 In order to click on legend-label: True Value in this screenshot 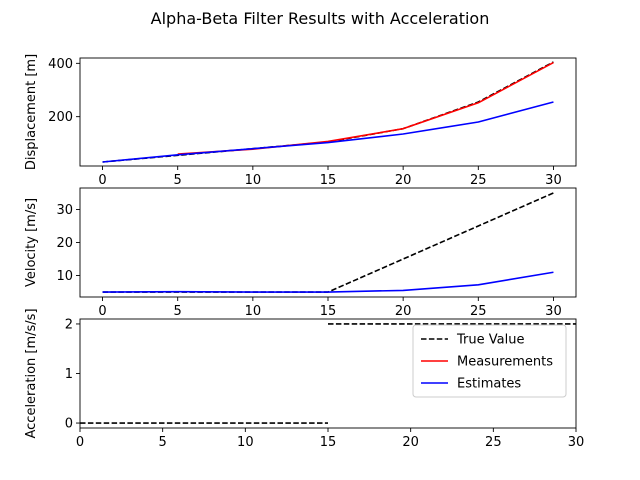, I will do `click(490, 340)`.